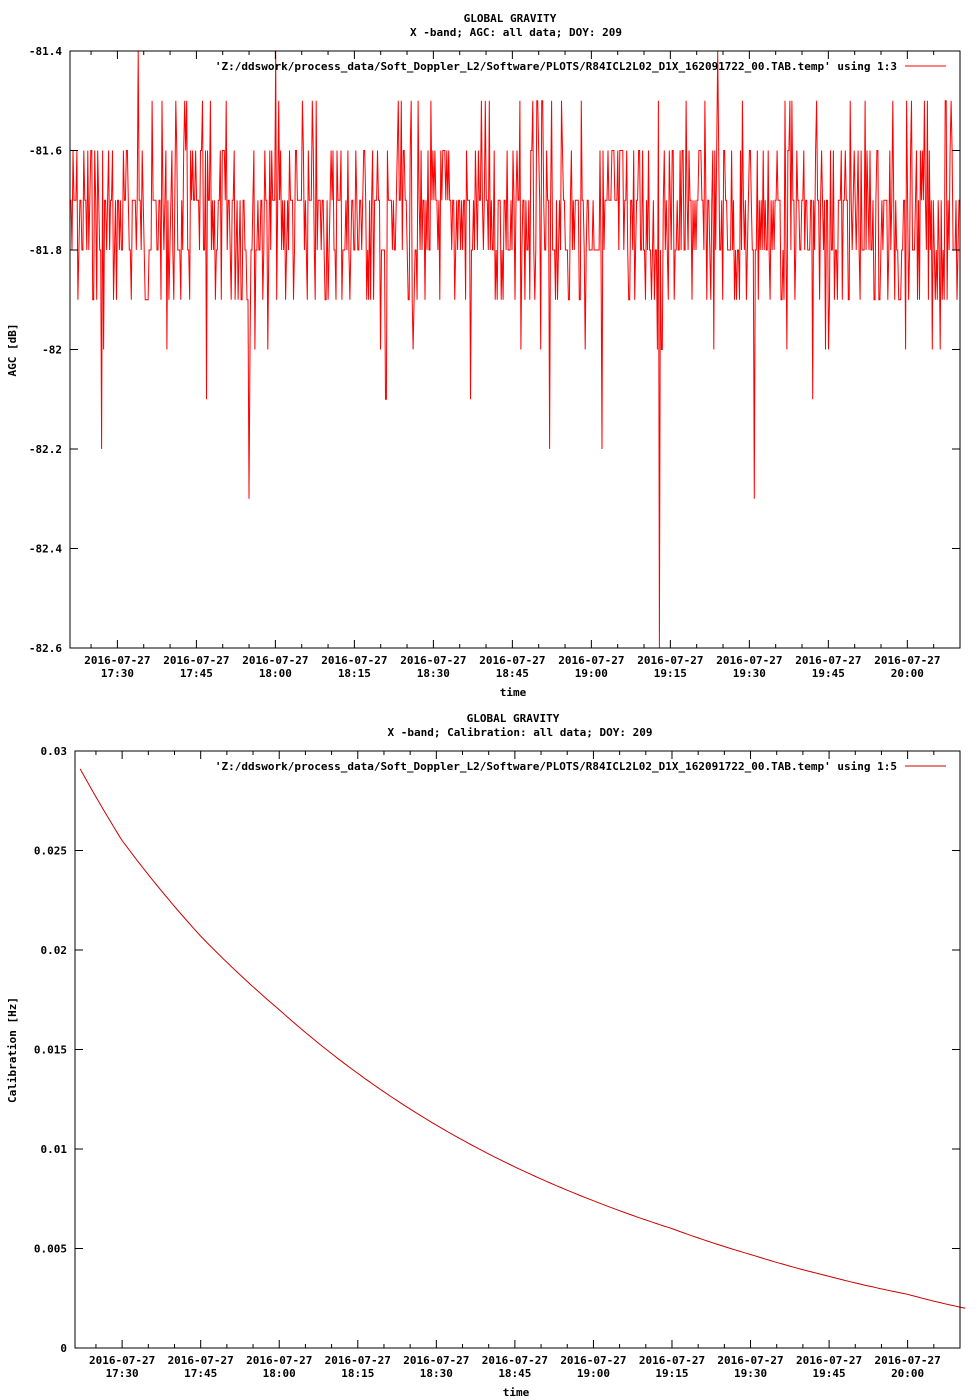  I want to click on y-tick-label: 0.01, so click(54, 1149).